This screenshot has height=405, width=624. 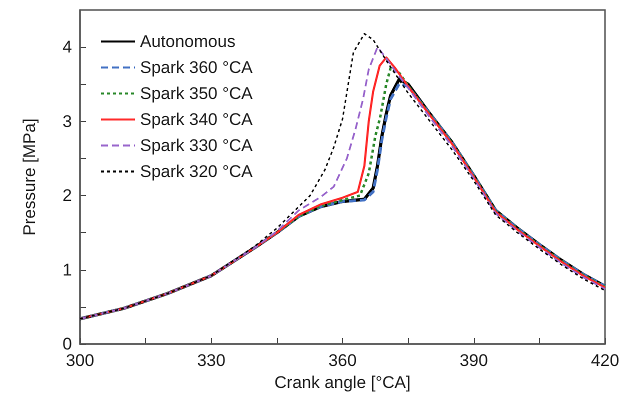 What do you see at coordinates (67, 344) in the screenshot?
I see `y-tick-label: 0` at bounding box center [67, 344].